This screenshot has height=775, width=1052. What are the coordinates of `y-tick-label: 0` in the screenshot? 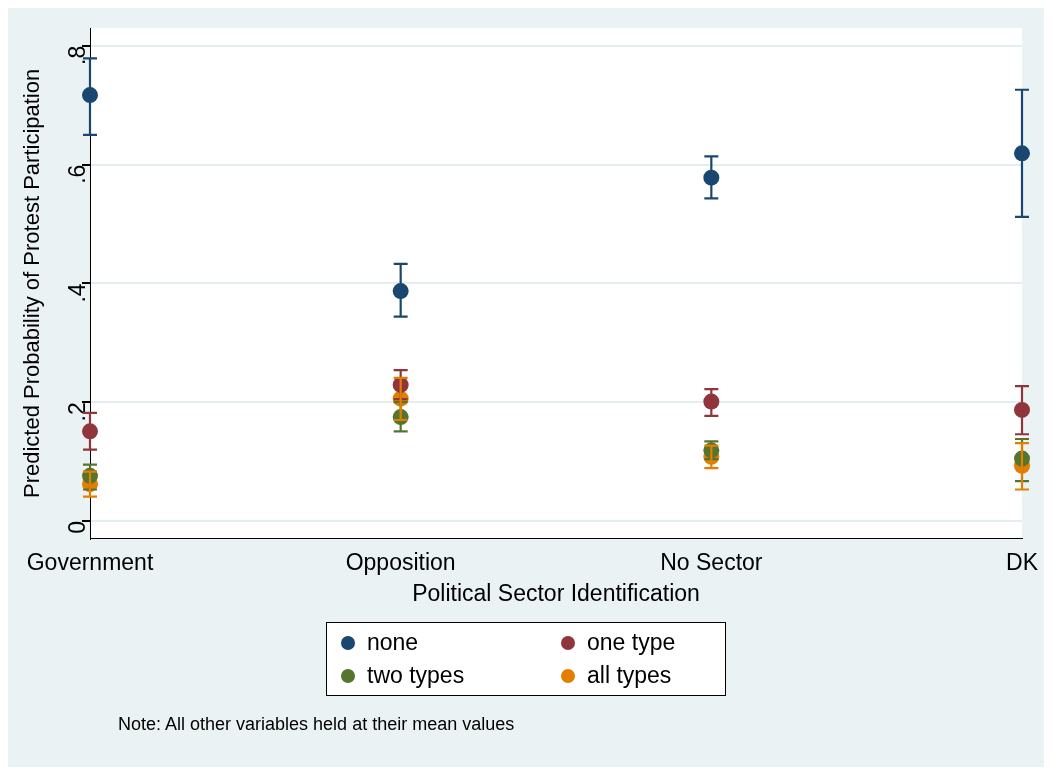 It's located at (77, 527).